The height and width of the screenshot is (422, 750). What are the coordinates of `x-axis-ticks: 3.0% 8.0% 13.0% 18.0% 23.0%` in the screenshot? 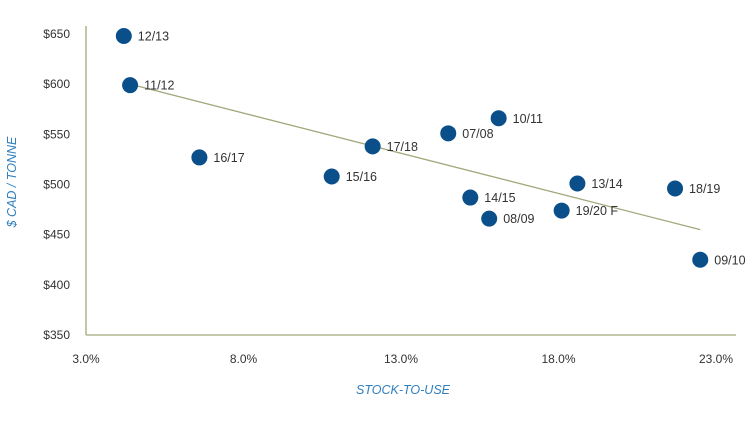 It's located at (402, 359).